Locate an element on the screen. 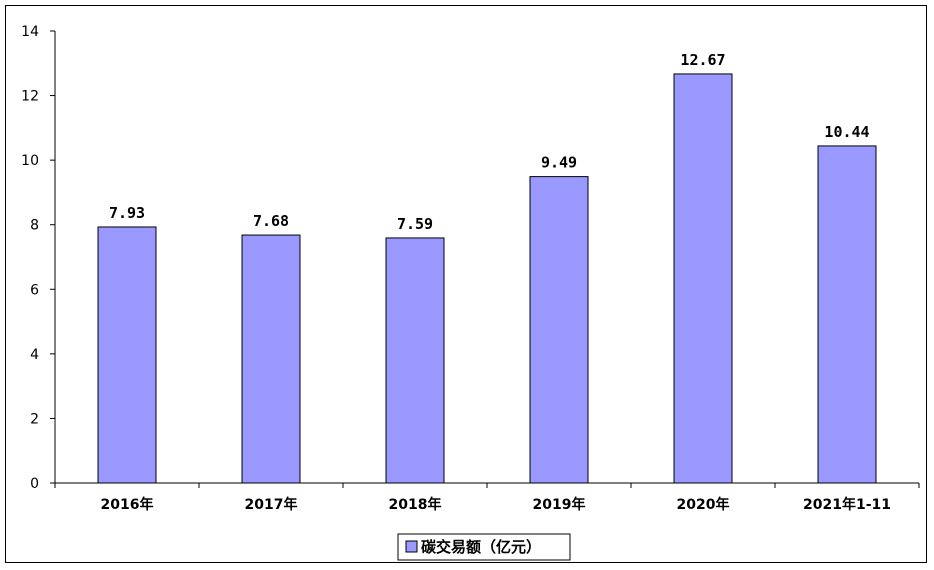 This screenshot has height=570, width=934. x-category-label: 2018年 is located at coordinates (415, 504).